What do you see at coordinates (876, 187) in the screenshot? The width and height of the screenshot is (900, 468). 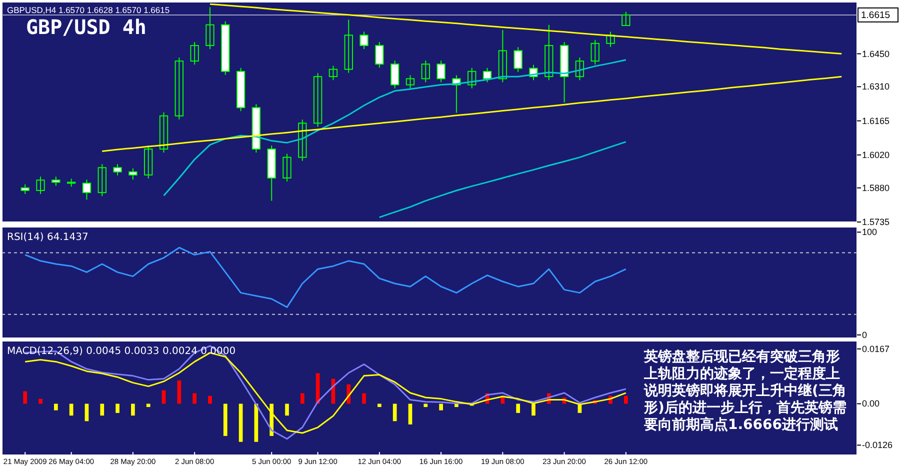 I see `y-tick-label: 1.5880` at bounding box center [876, 187].